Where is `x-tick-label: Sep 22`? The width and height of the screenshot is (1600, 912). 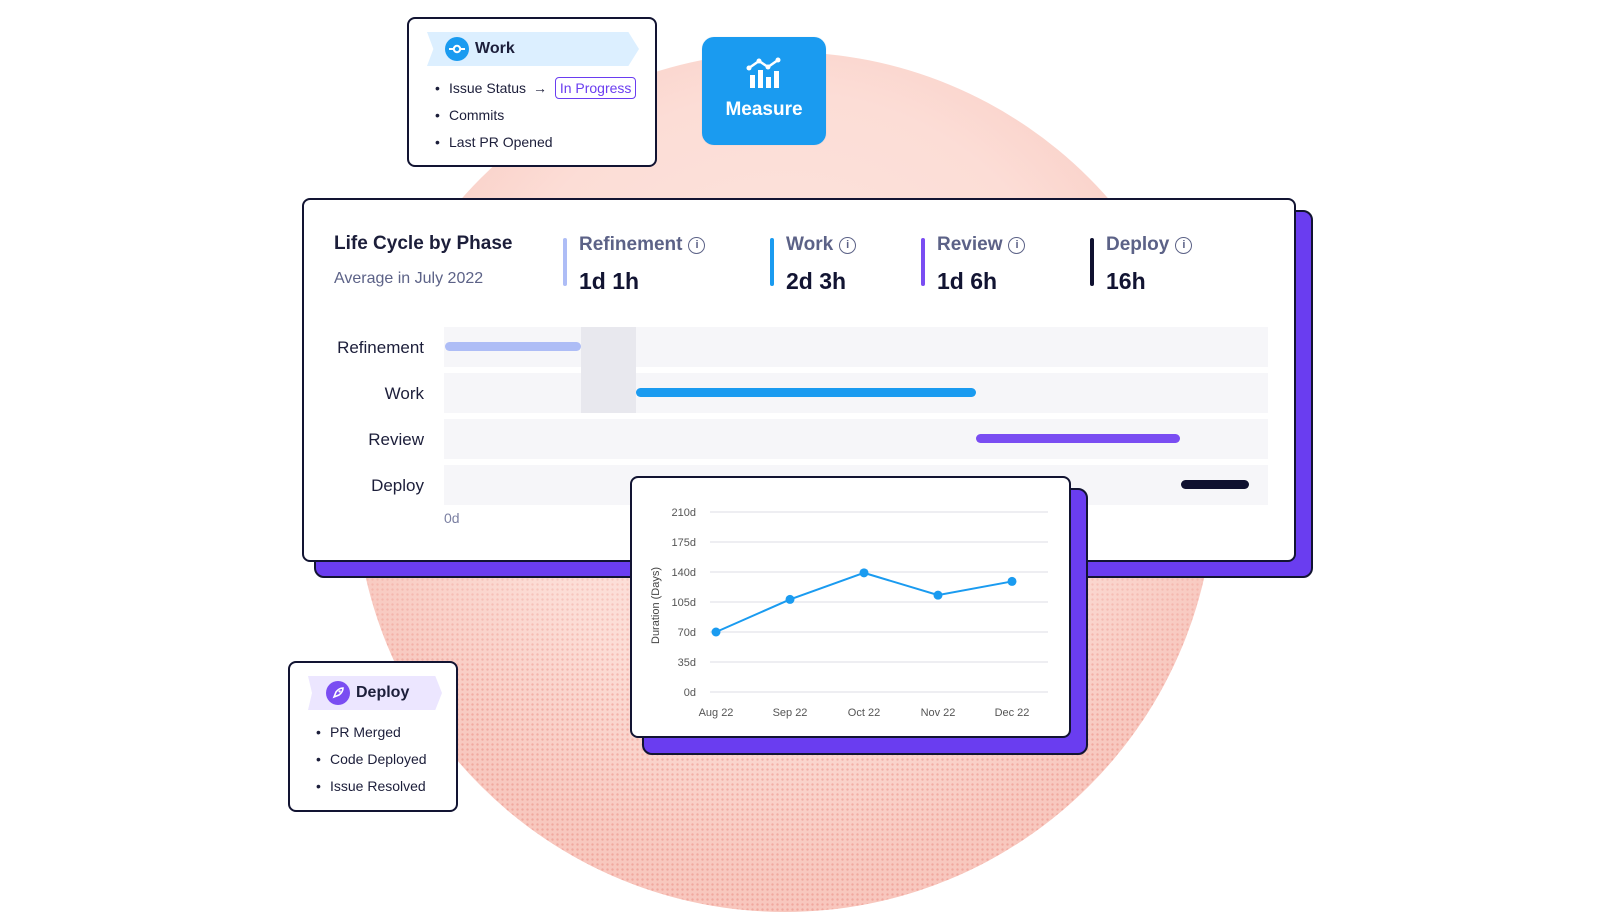
x-tick-label: Sep 22 is located at coordinates (790, 713).